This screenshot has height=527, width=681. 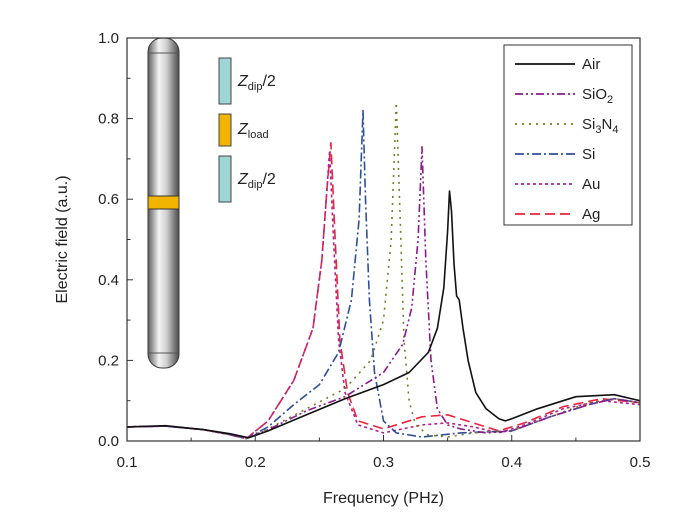 I want to click on x-tick-label: 0.3, so click(x=383, y=462).